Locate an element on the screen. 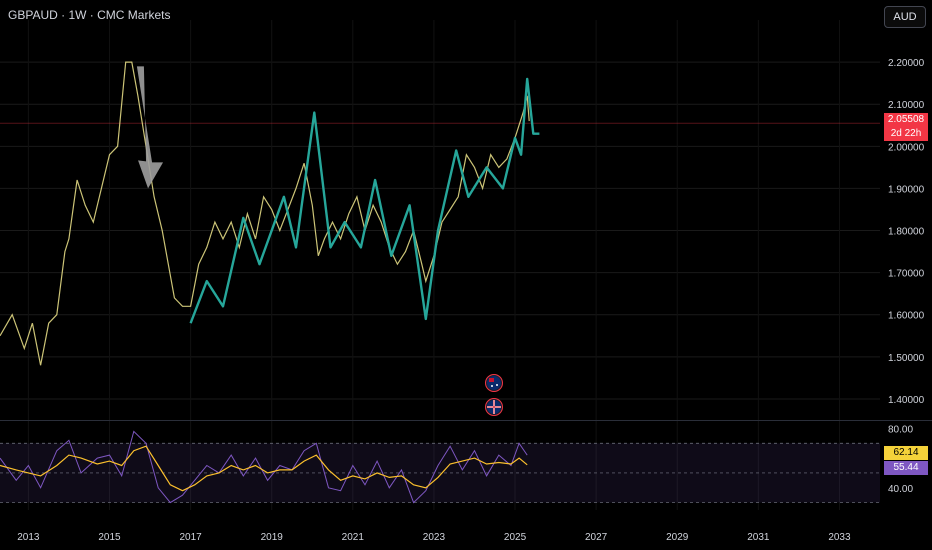 The height and width of the screenshot is (550, 932). rsi-value-label: 62.14 is located at coordinates (906, 453).